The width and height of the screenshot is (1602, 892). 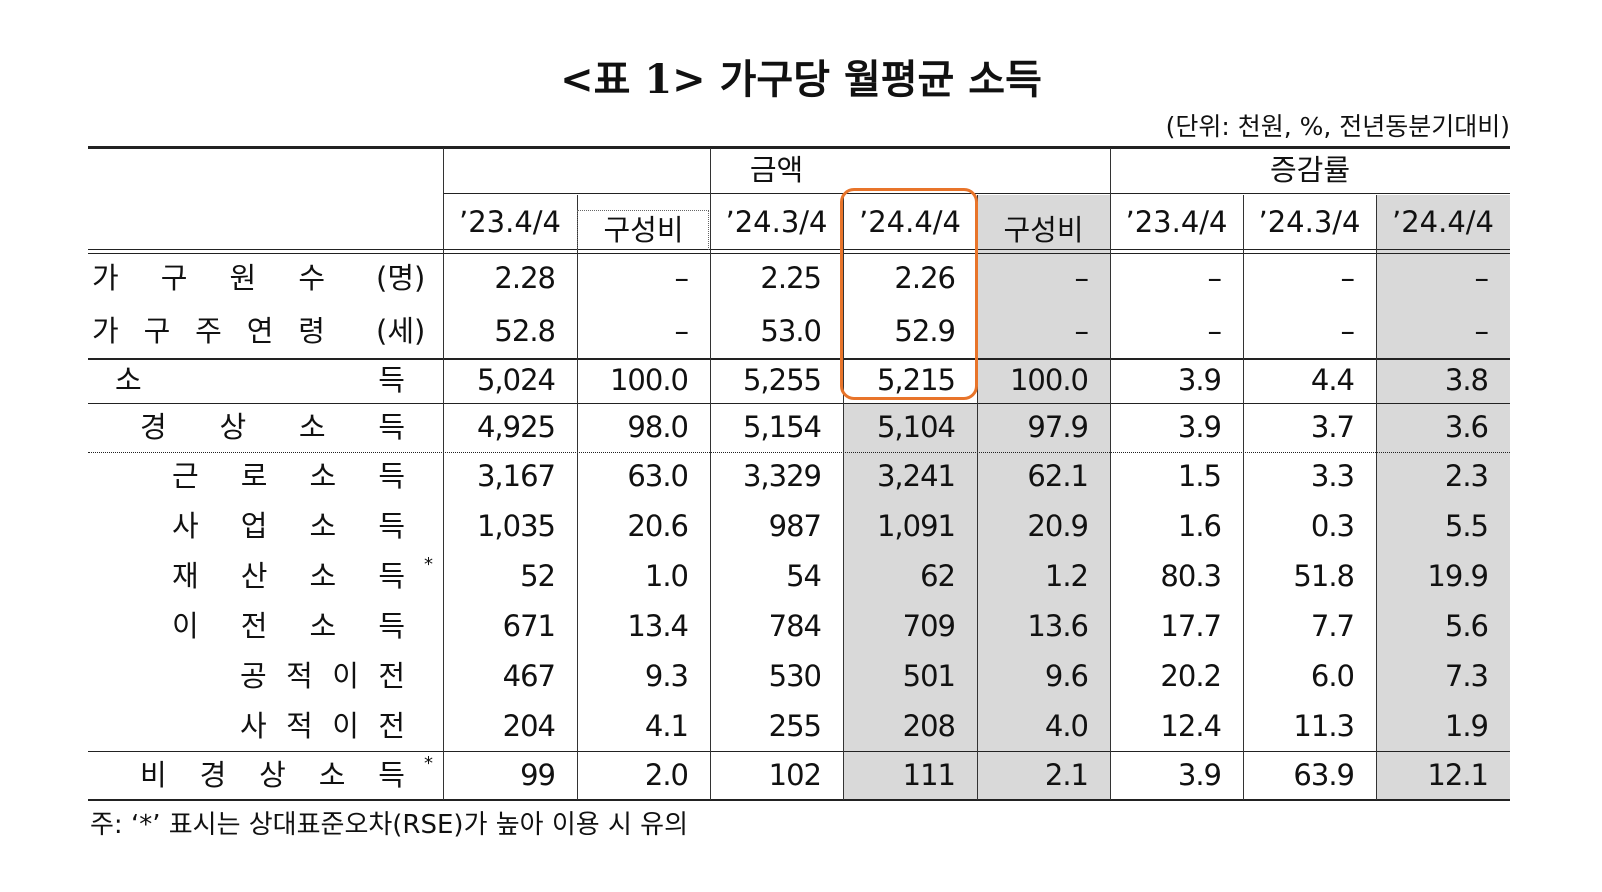 I want to click on cell: 5.6, so click(x=1466, y=626).